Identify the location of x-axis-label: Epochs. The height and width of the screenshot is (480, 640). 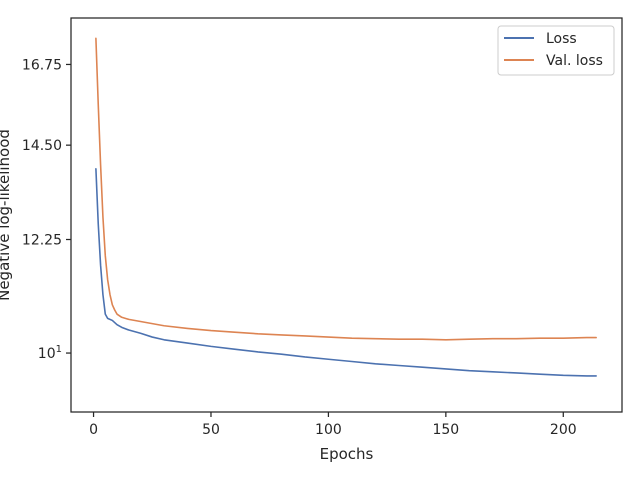
(347, 454).